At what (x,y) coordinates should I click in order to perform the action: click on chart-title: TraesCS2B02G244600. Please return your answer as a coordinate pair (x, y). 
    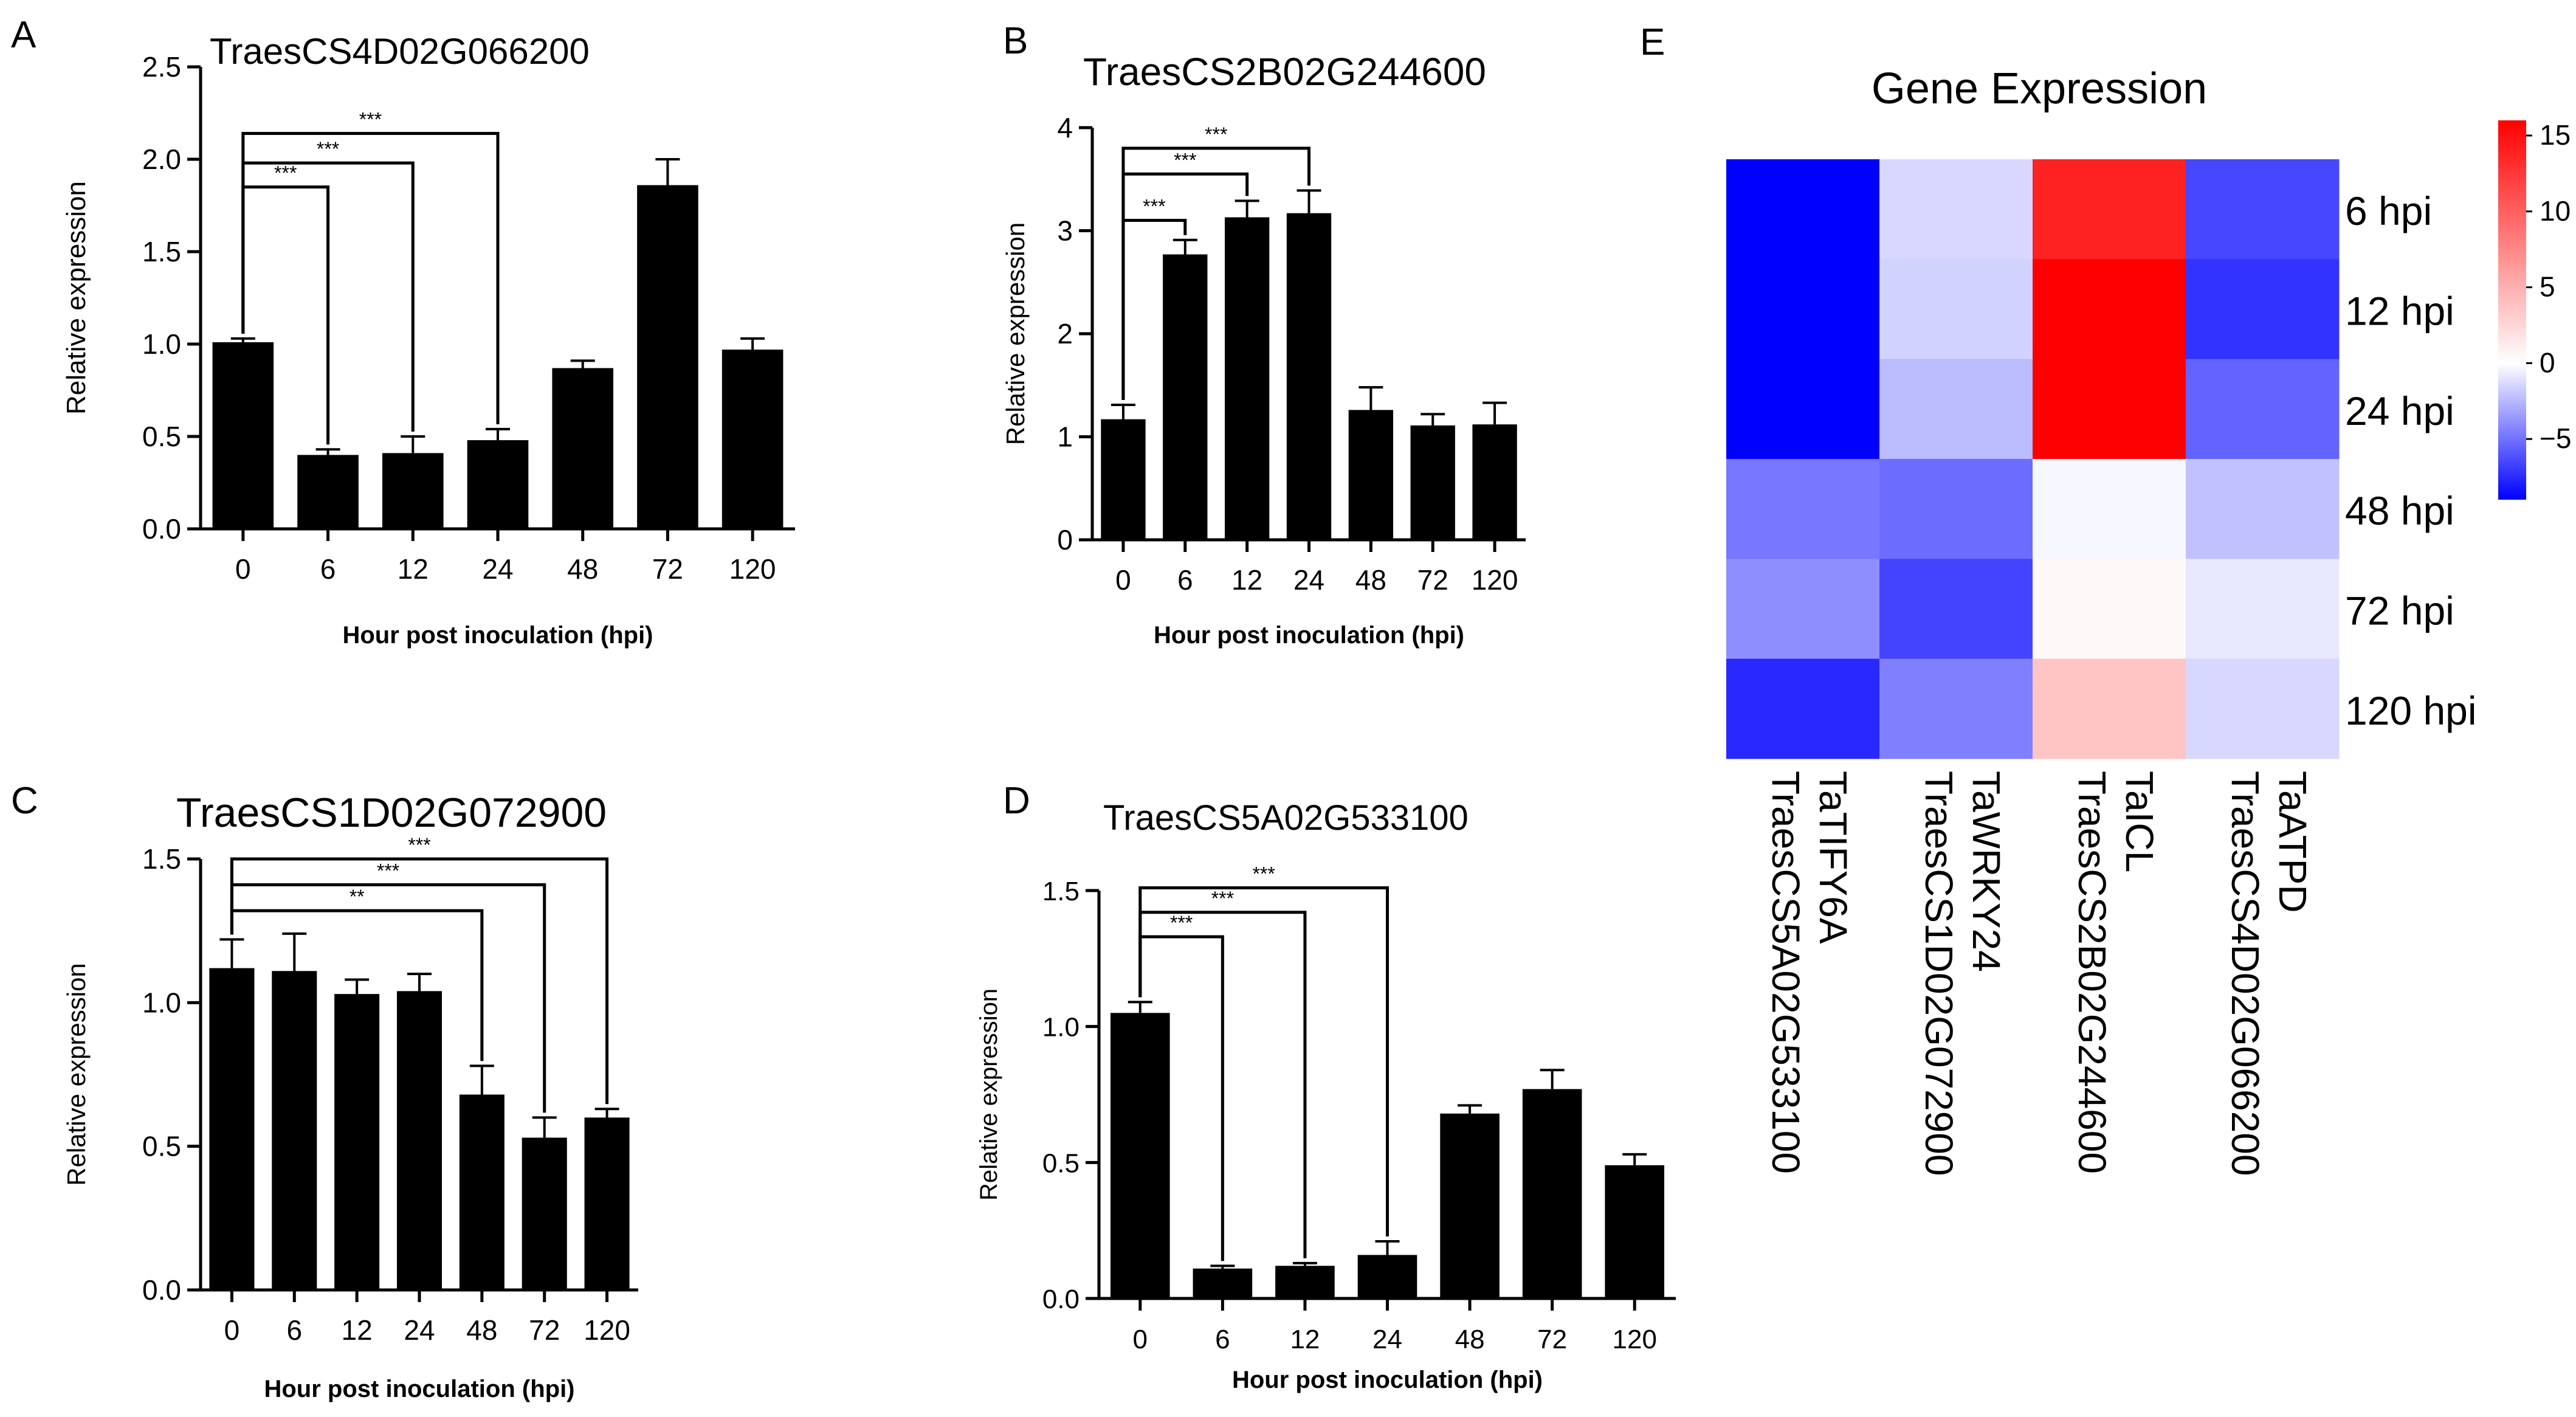
    Looking at the image, I should click on (1285, 72).